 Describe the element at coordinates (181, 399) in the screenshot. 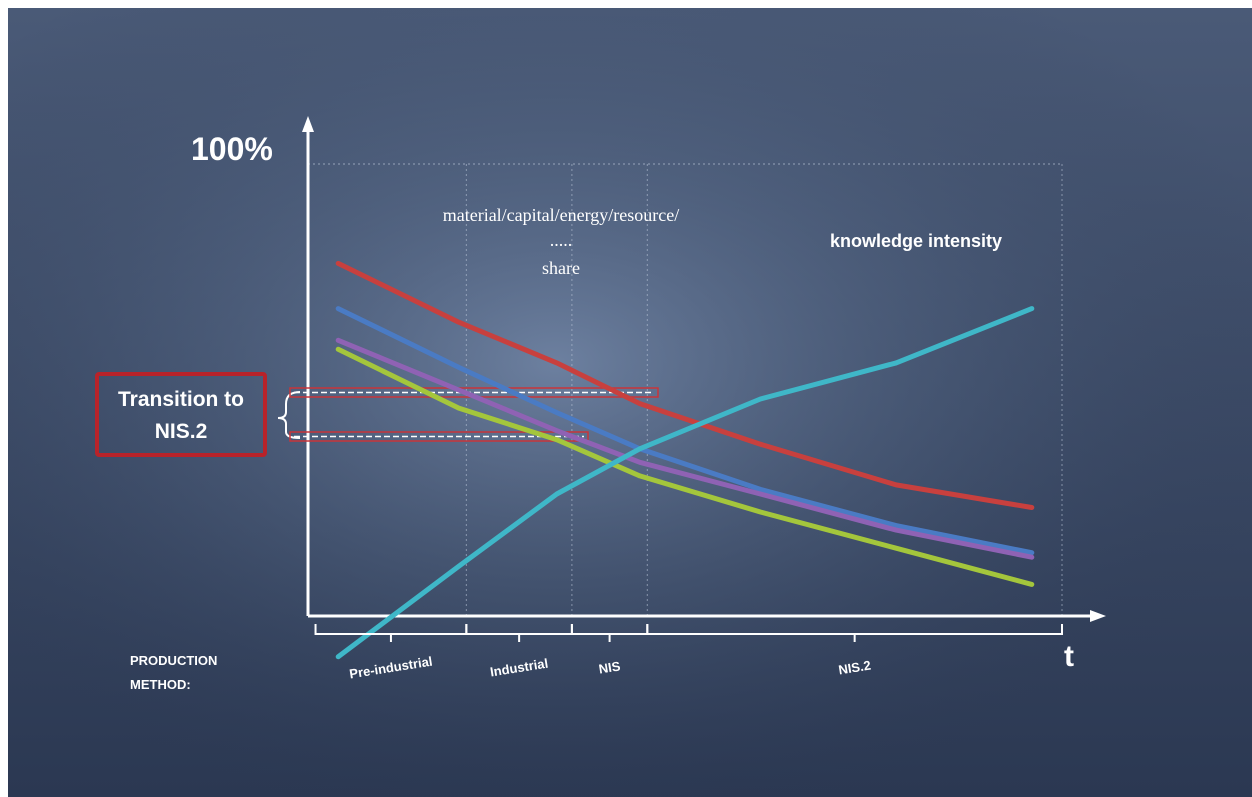

I see `transition-label-line1: Transition to` at that location.